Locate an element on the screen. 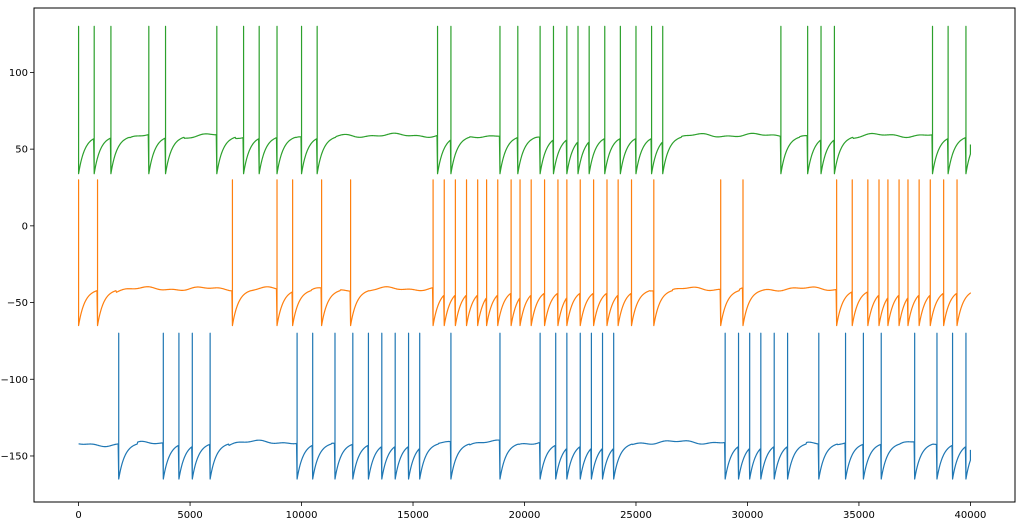  x-tick-label: 5000 is located at coordinates (189, 515).